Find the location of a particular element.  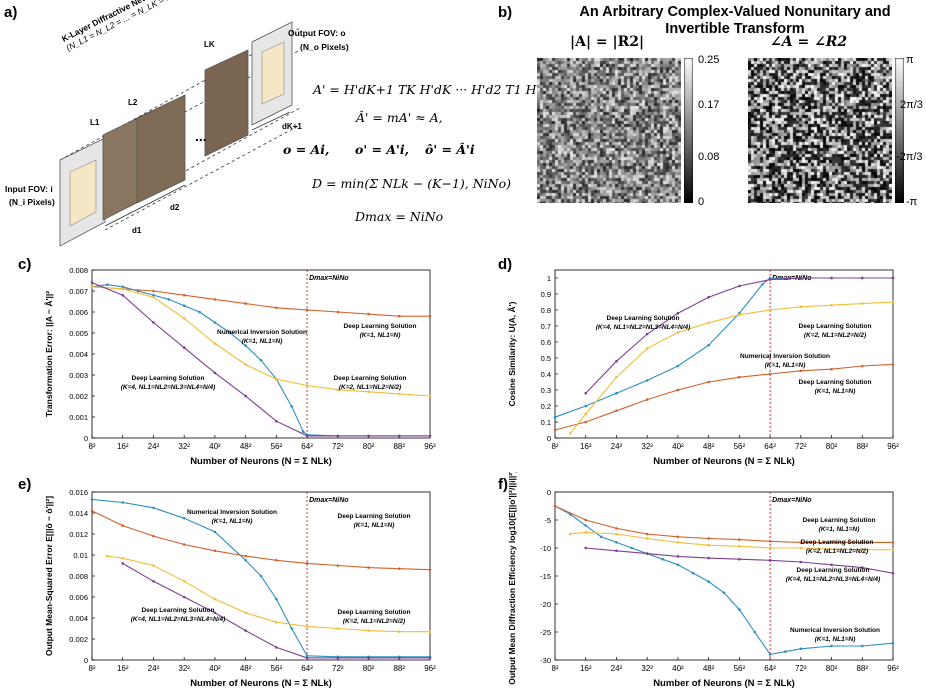

y-tick-label: 0 is located at coordinates (86, 660).